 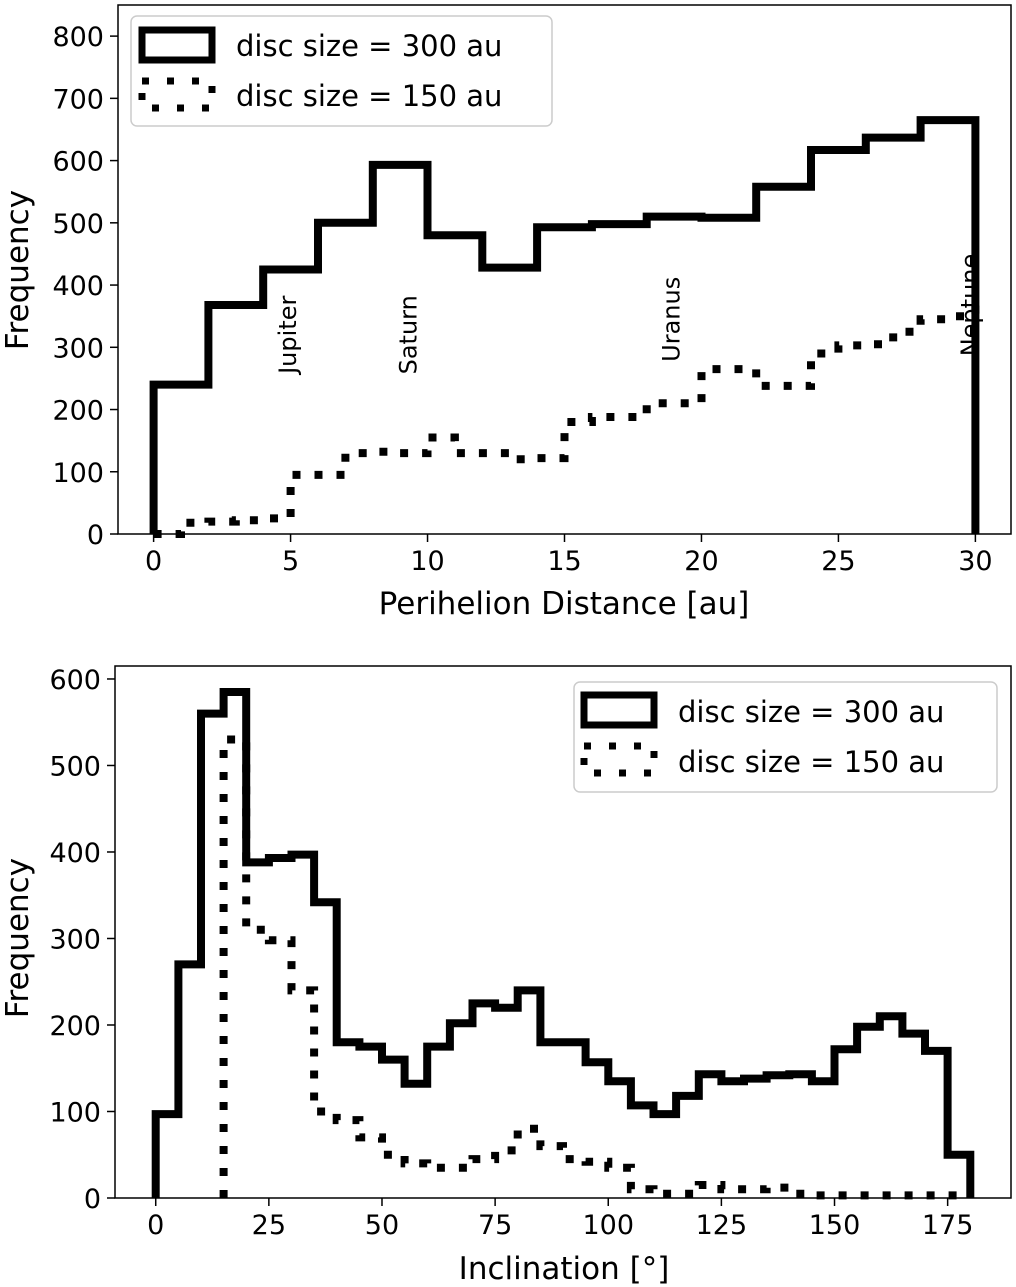 I want to click on perihelion-y-axis-label: Frequency, so click(x=18, y=270).